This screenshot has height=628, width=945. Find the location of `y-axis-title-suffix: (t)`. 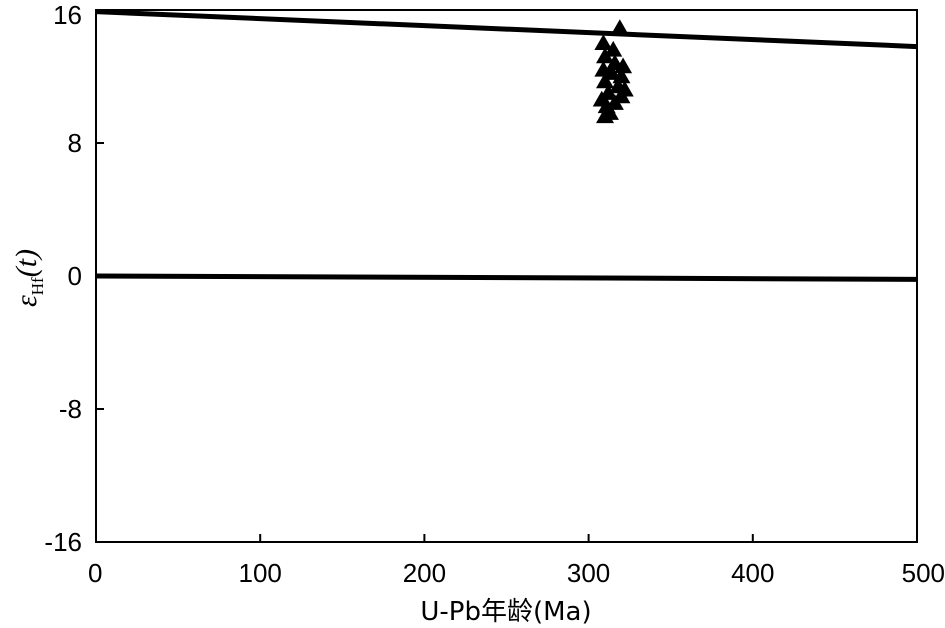

y-axis-title-suffix: (t) is located at coordinates (26, 263).